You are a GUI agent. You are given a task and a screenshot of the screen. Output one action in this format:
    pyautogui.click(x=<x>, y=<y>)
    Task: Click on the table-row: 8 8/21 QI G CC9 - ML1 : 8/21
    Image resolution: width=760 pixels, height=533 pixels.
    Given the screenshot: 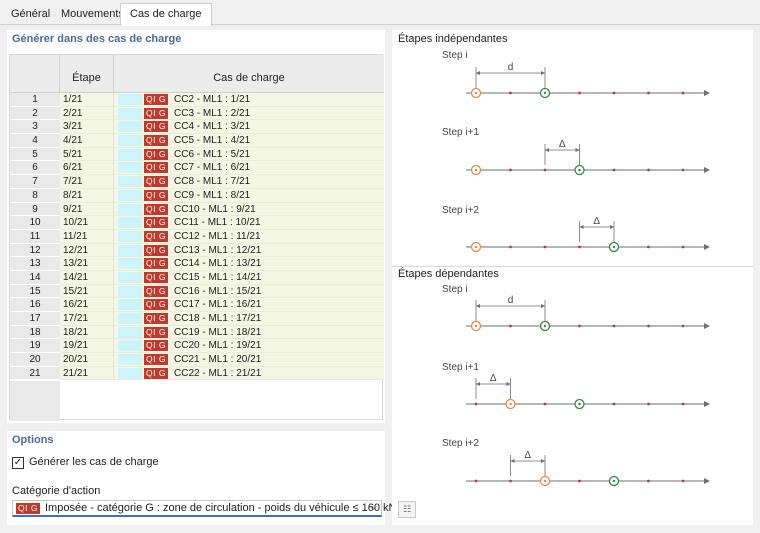 What is the action you would take?
    pyautogui.click(x=197, y=195)
    